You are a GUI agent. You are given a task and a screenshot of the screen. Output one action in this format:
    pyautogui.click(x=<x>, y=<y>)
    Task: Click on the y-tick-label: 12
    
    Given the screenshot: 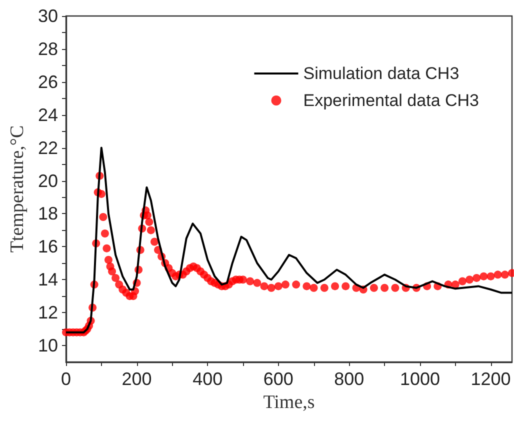 What is the action you would take?
    pyautogui.click(x=48, y=312)
    